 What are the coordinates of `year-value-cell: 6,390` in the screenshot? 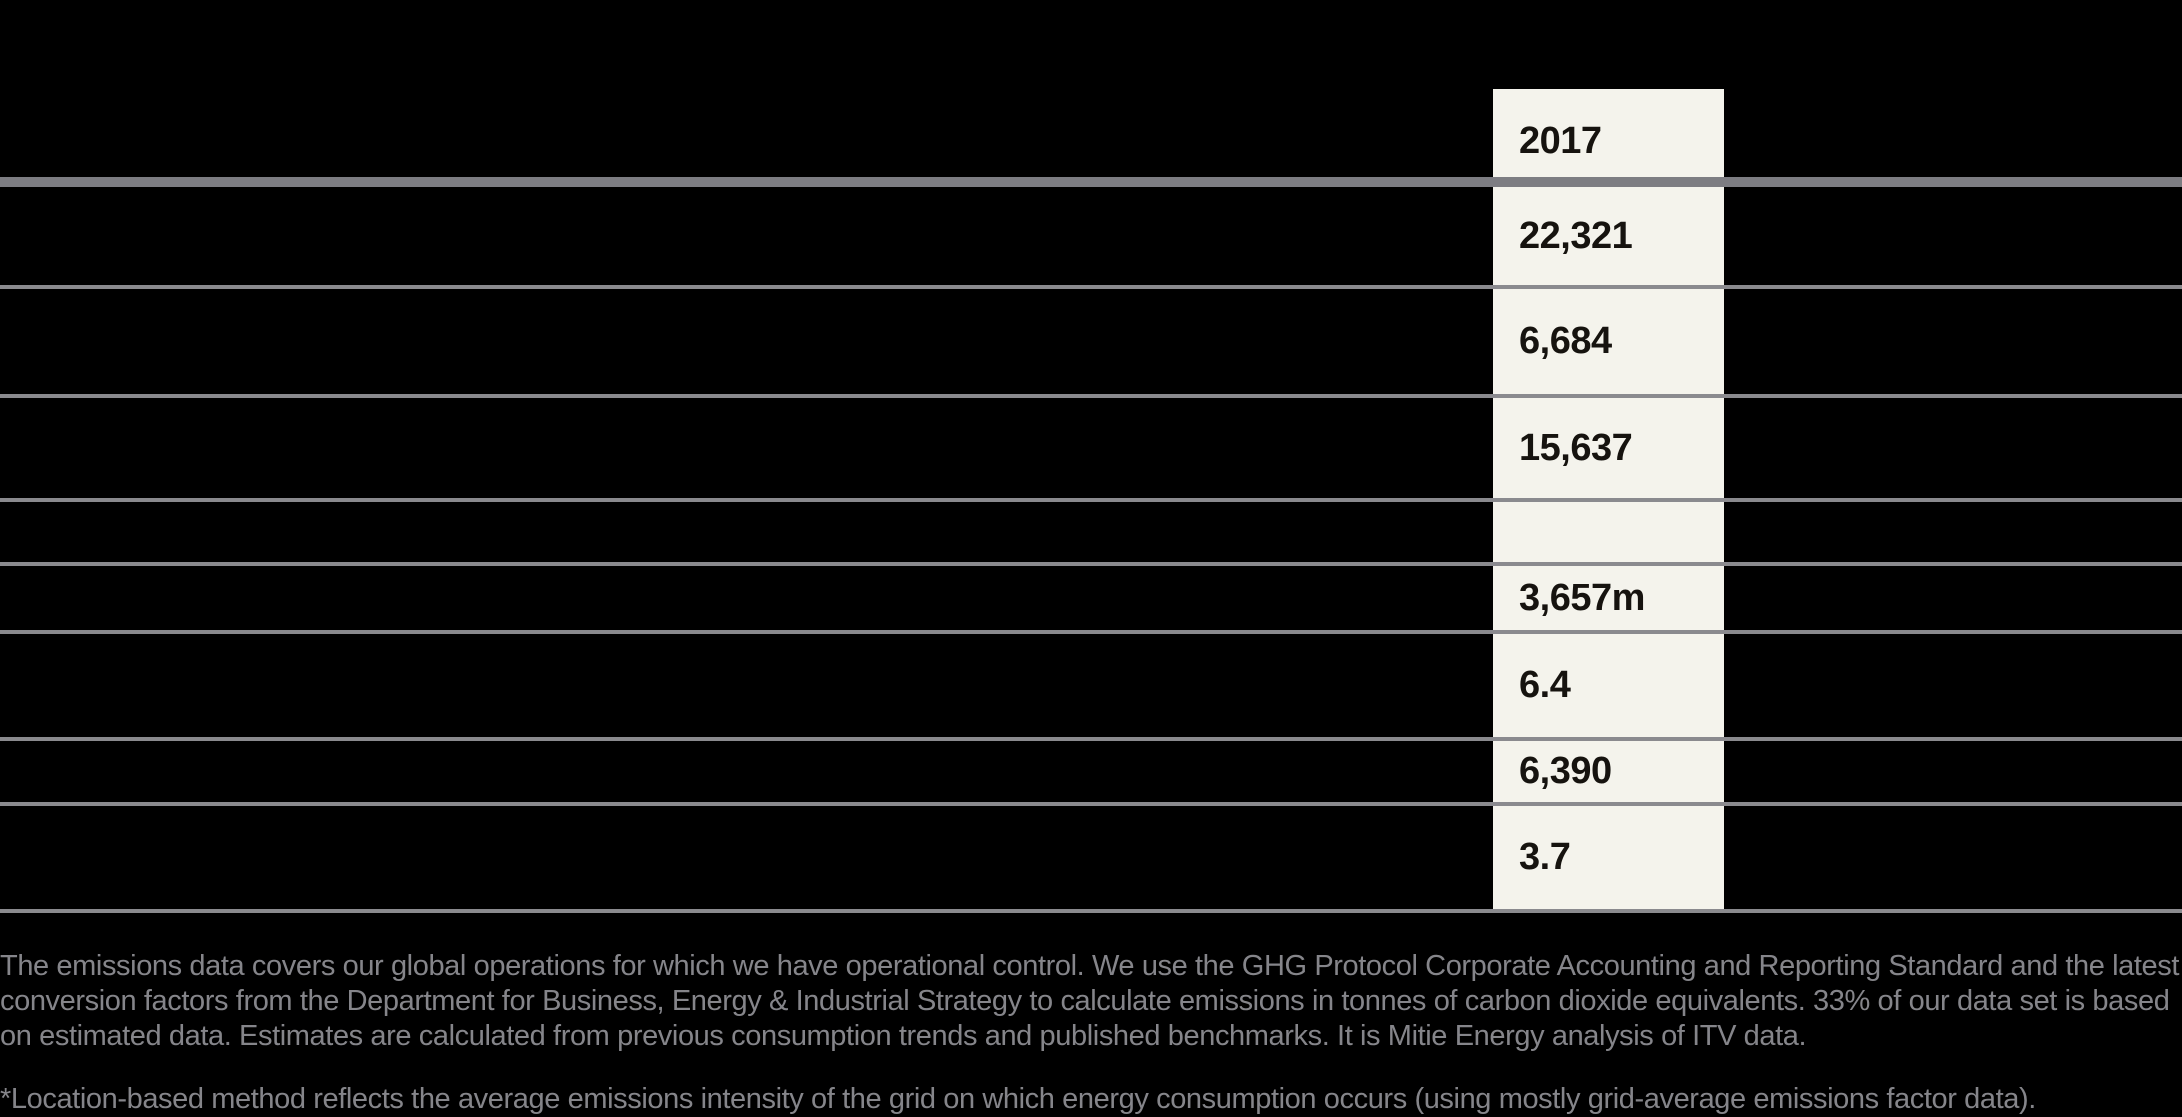 It's located at (1608, 771).